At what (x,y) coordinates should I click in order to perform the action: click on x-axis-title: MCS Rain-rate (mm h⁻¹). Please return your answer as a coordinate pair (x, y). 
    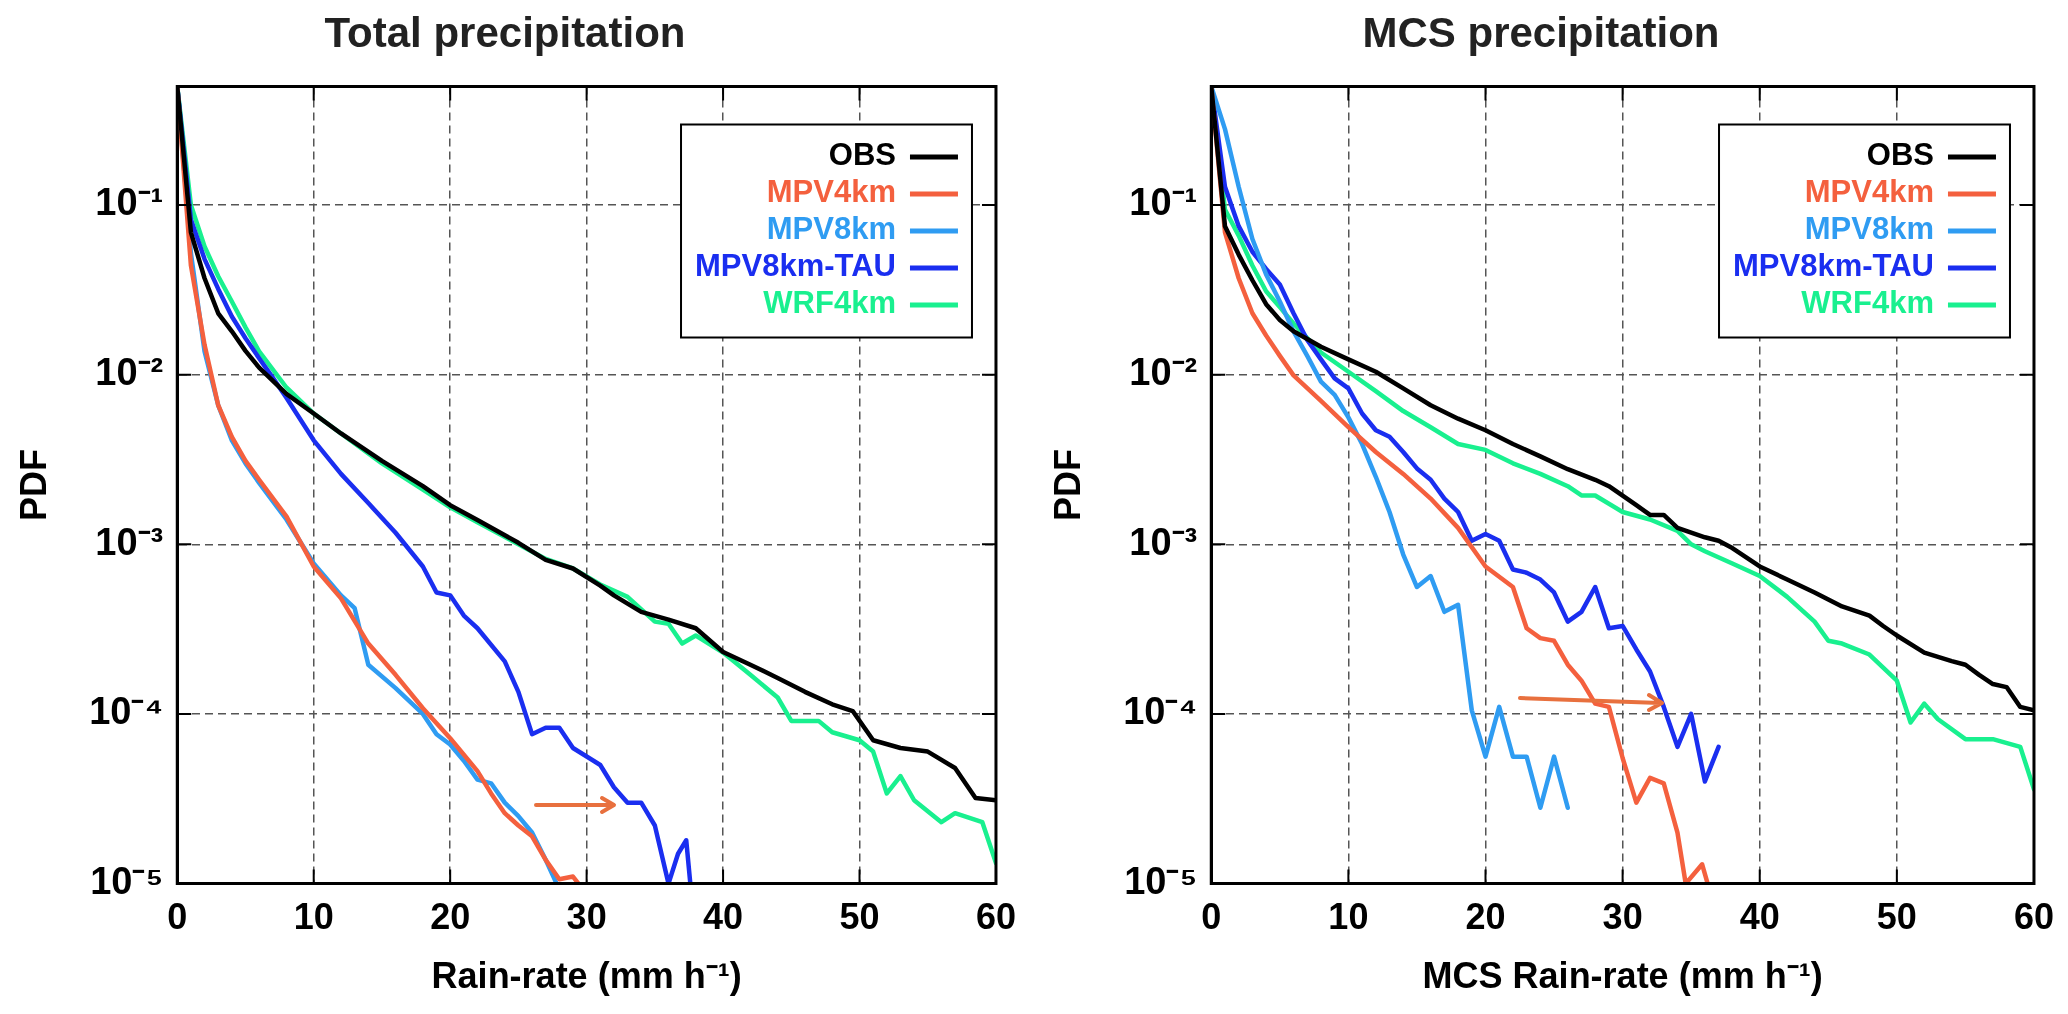
    Looking at the image, I should click on (1622, 976).